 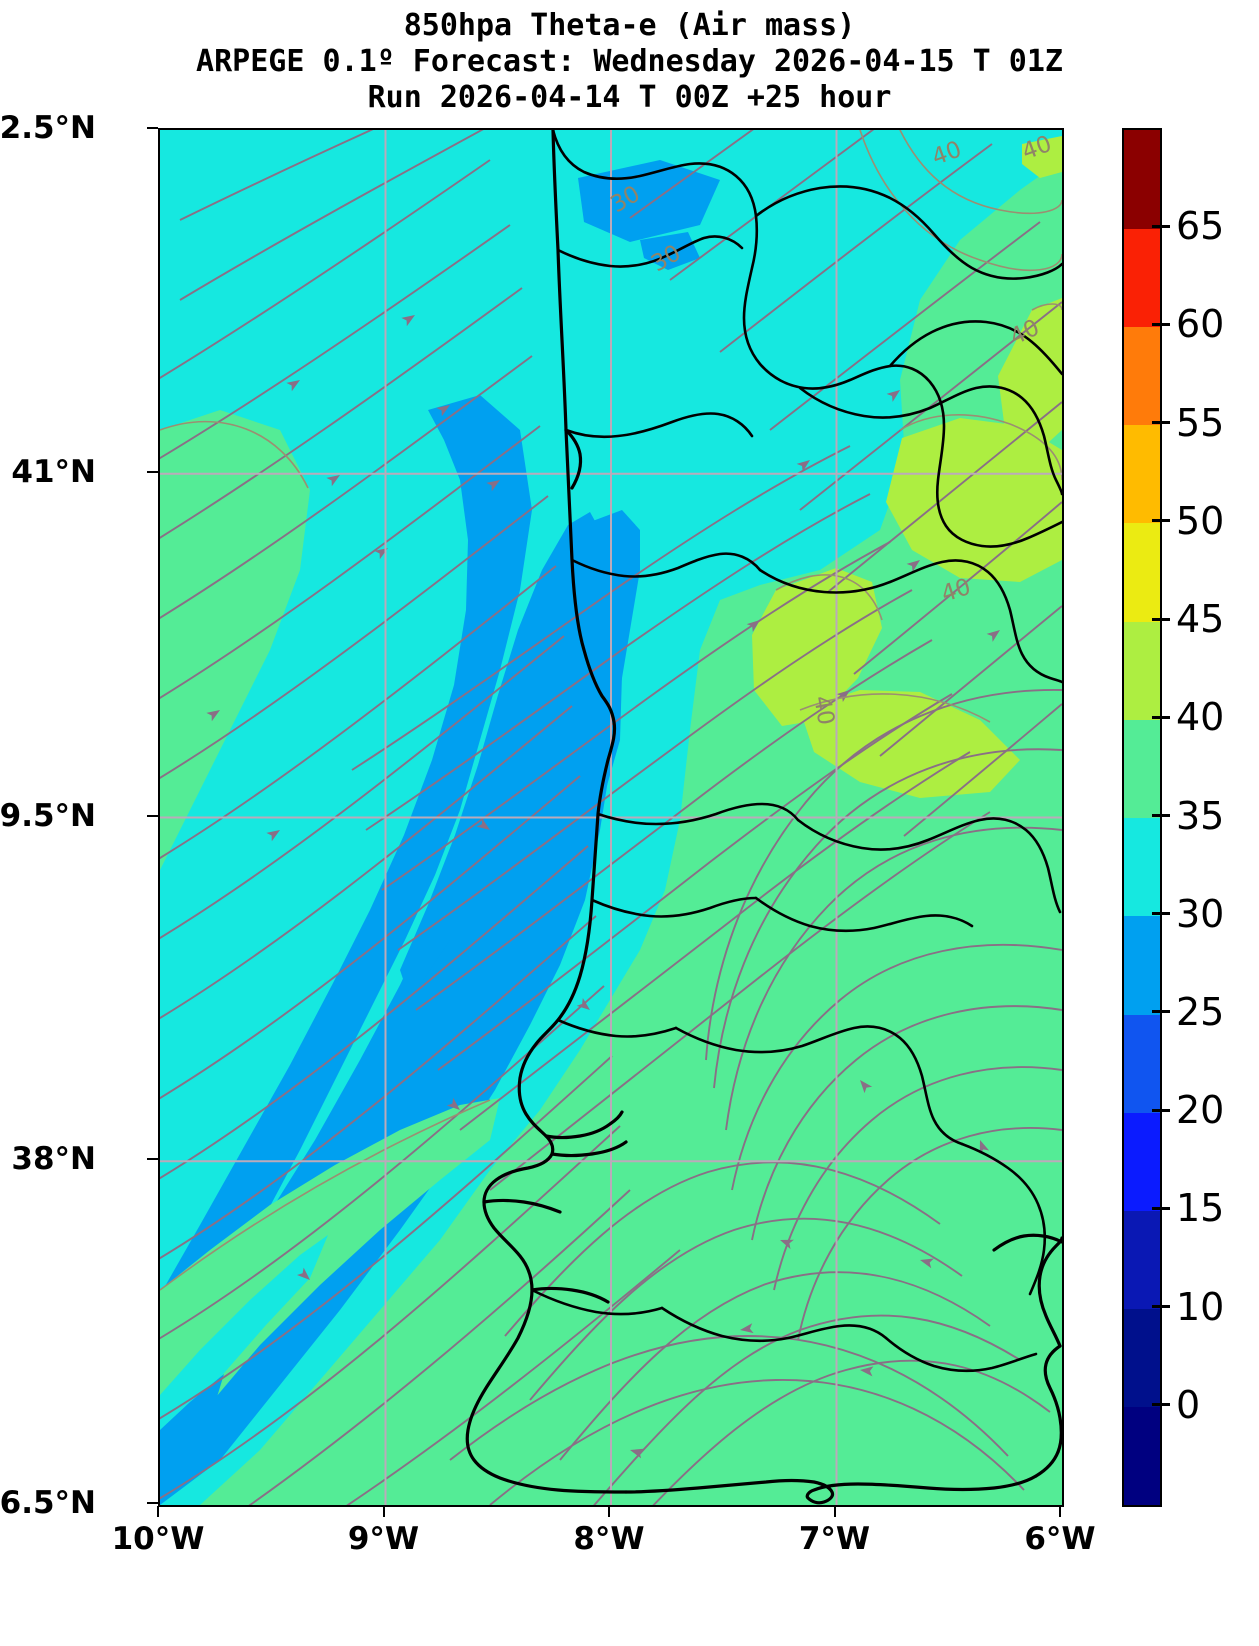 I want to click on longitude-tick-label: 8°W, so click(x=609, y=1539).